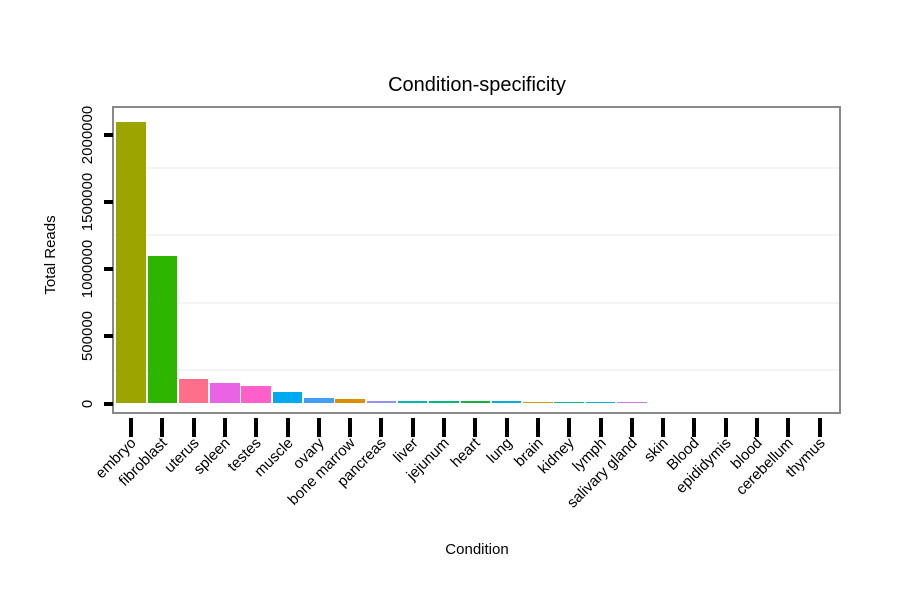 This screenshot has width=900, height=600. Describe the element at coordinates (506, 402) in the screenshot. I see `bar-lung` at that location.